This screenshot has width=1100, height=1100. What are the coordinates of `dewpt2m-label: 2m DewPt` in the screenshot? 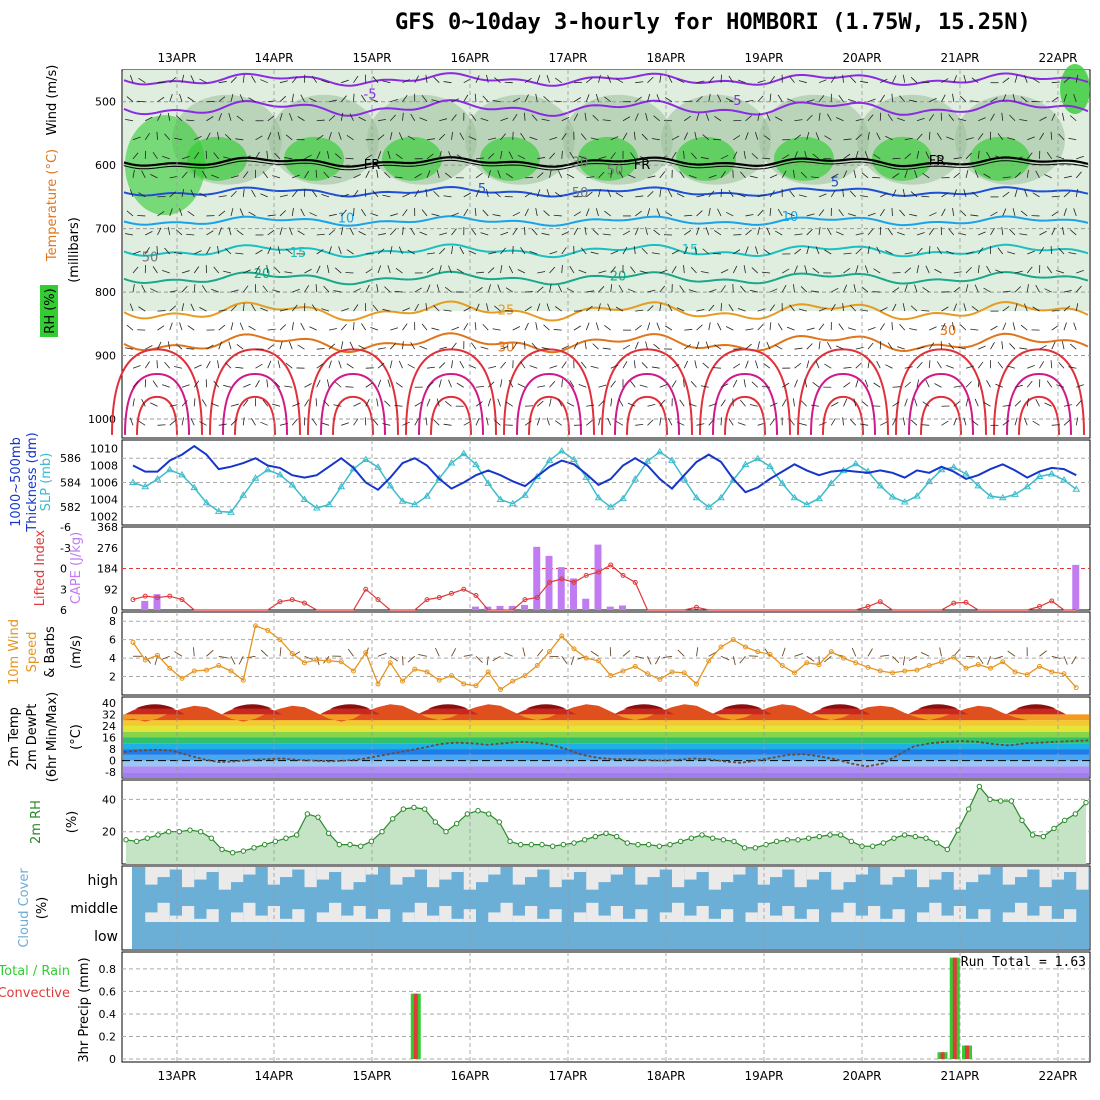 It's located at (32, 737).